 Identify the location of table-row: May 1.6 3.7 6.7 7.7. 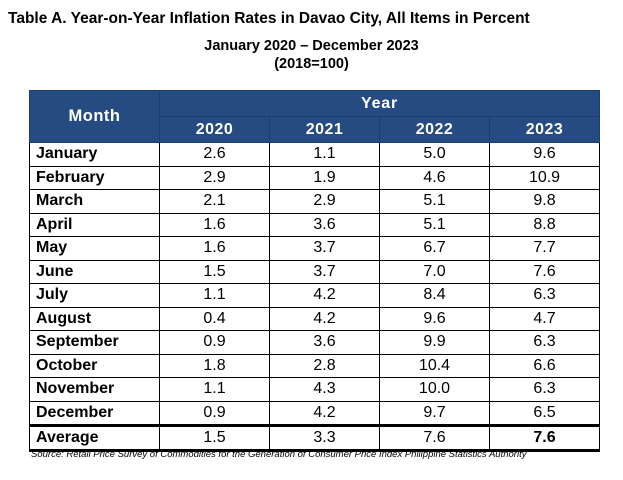
(315, 248).